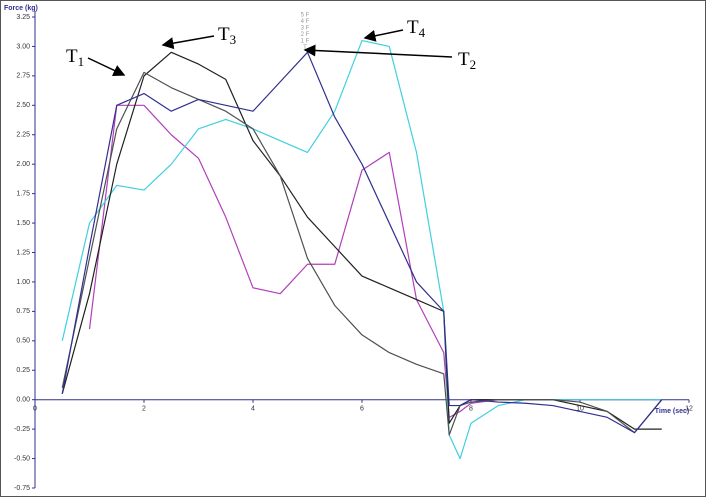 Image resolution: width=706 pixels, height=497 pixels. What do you see at coordinates (75, 57) in the screenshot?
I see `annotation: T1` at bounding box center [75, 57].